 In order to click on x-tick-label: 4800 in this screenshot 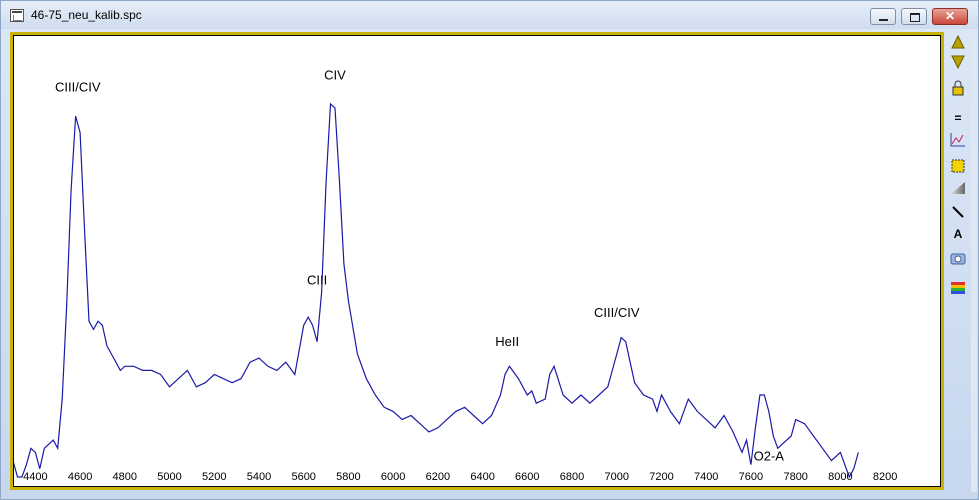, I will do `click(125, 477)`.